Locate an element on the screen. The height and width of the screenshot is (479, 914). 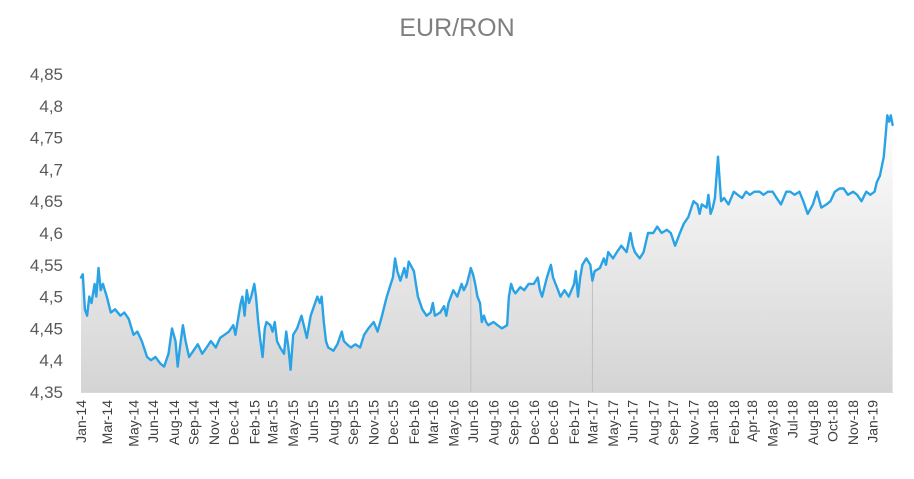
x-tick-label: Jun-17 is located at coordinates (633, 421).